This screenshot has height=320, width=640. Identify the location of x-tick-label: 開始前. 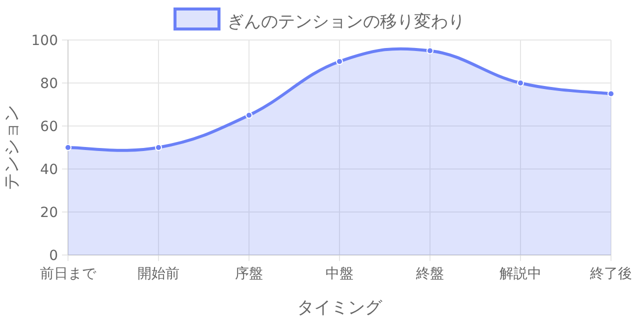
(159, 274).